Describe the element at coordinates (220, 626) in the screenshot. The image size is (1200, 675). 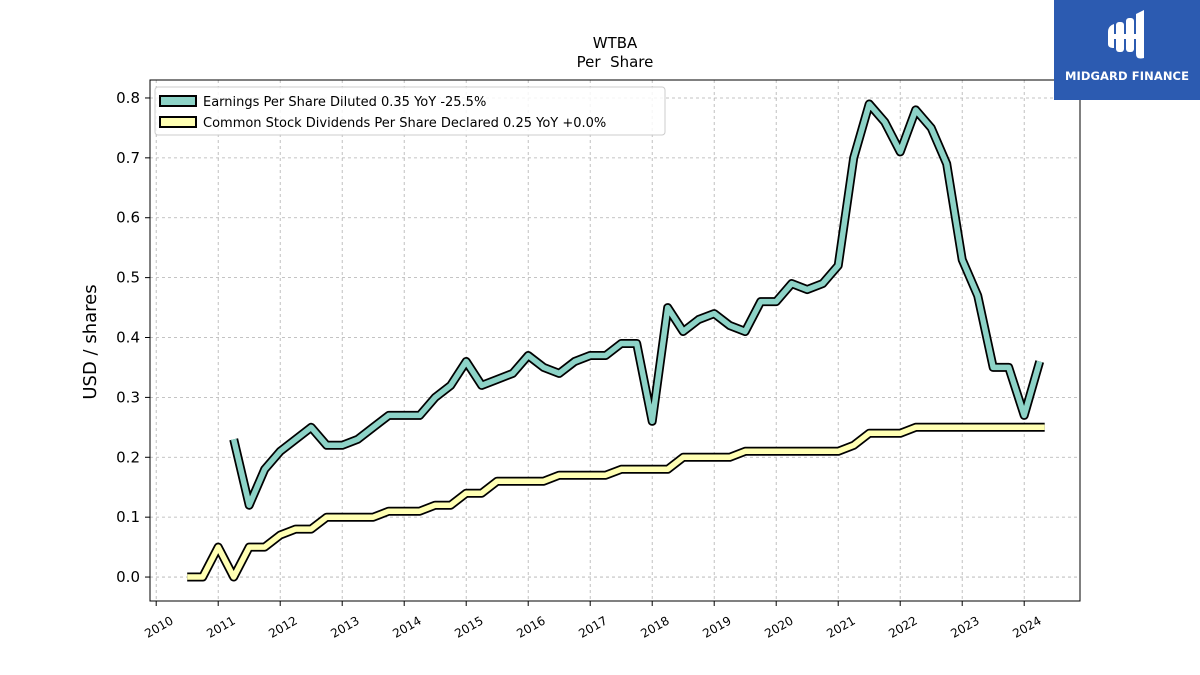
I see `x-tick-label: 2011` at that location.